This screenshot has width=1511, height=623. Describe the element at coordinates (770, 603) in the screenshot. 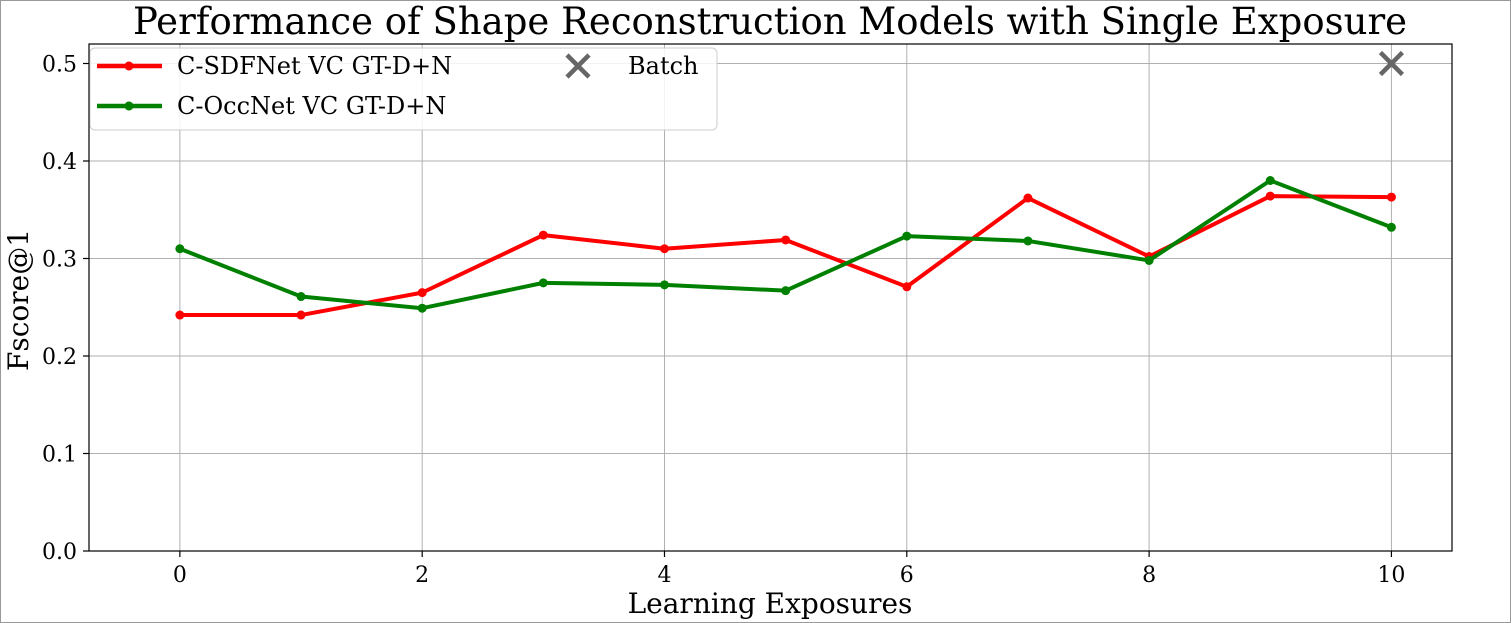

I see `x-axis-label: Learning Exposures` at that location.